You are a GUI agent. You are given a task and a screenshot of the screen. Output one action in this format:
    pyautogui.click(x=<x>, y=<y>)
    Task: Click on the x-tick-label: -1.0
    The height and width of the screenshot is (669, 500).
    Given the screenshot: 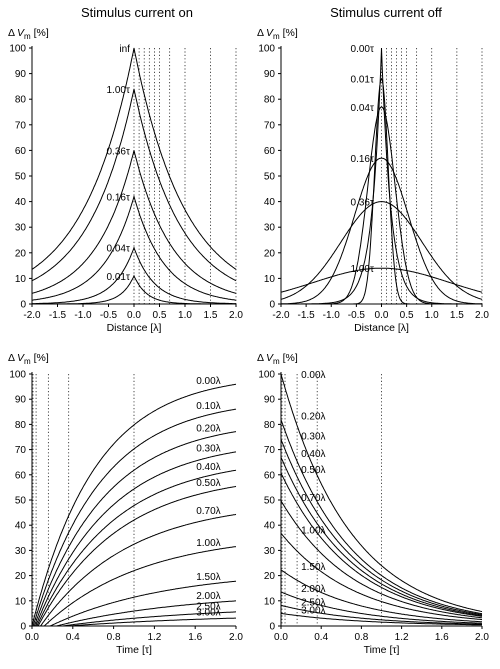 What is the action you would take?
    pyautogui.click(x=332, y=315)
    